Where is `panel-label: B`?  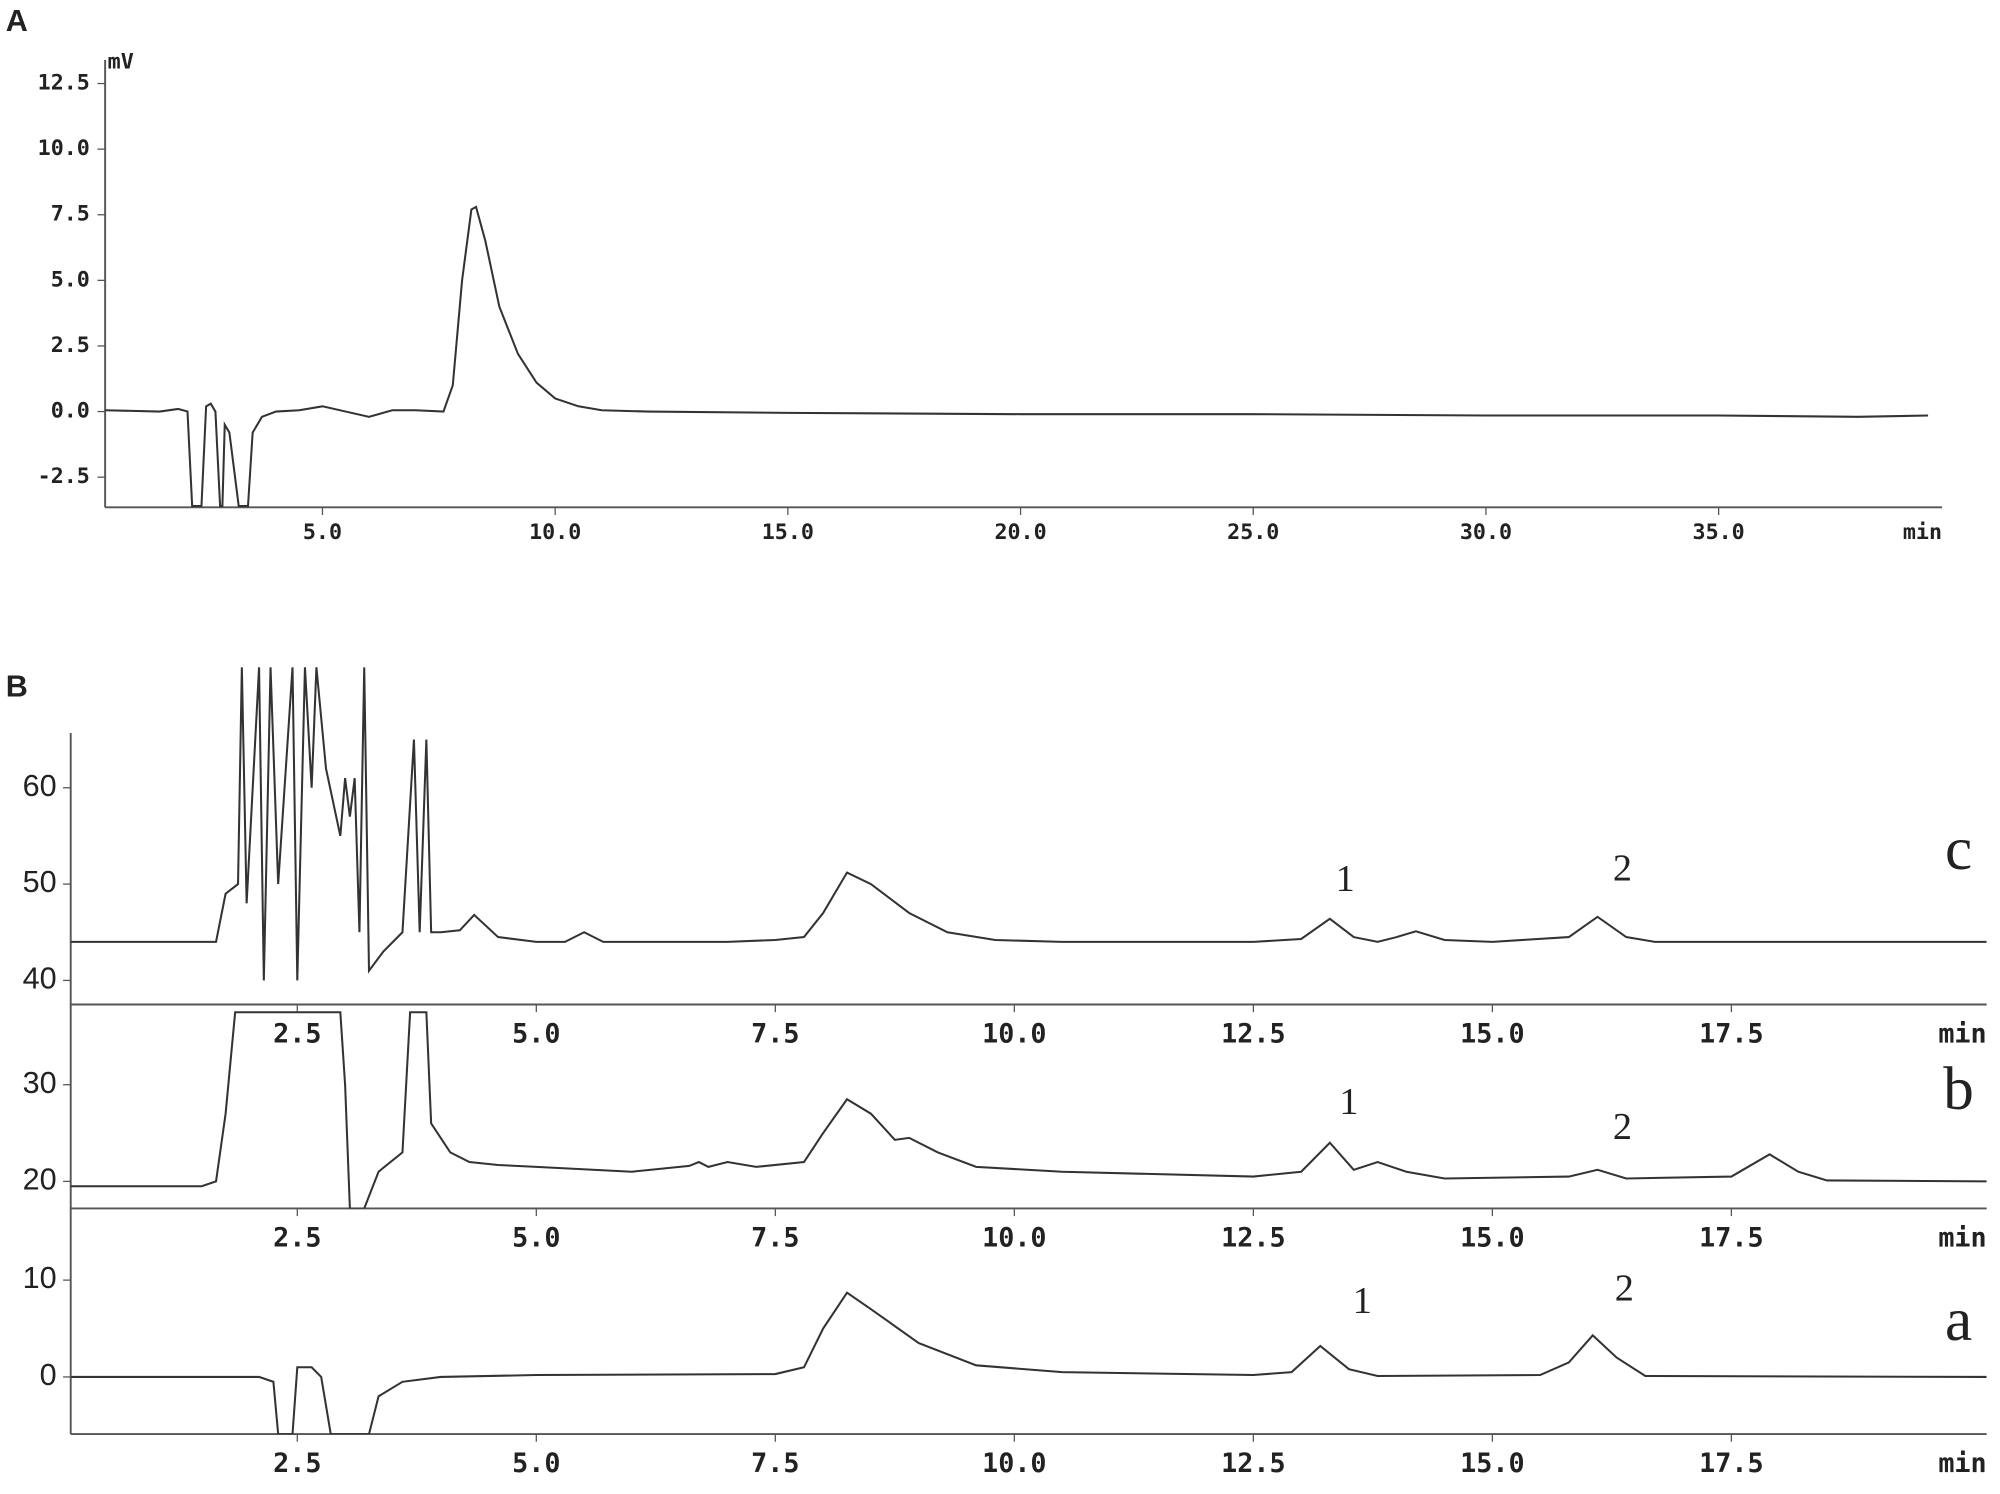 panel-label: B is located at coordinates (17, 686).